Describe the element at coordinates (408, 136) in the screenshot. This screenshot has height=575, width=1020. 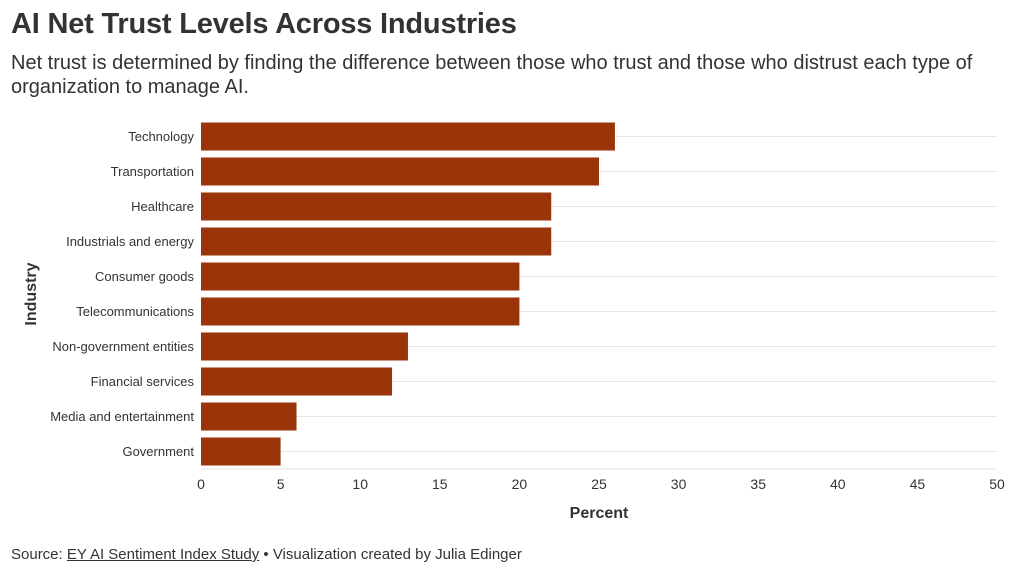
I see `bar-technology` at that location.